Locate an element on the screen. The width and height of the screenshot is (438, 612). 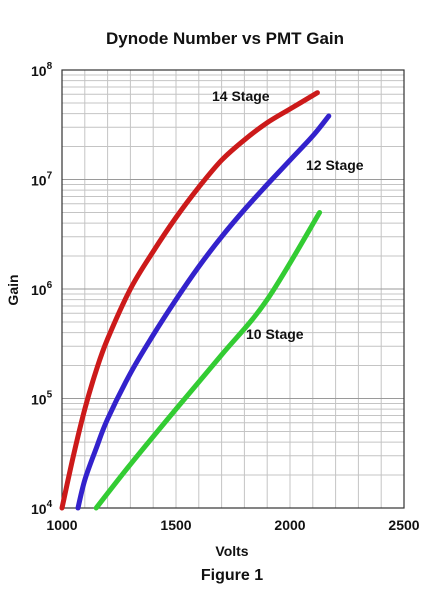
x-axis-label: Volts is located at coordinates (231, 551).